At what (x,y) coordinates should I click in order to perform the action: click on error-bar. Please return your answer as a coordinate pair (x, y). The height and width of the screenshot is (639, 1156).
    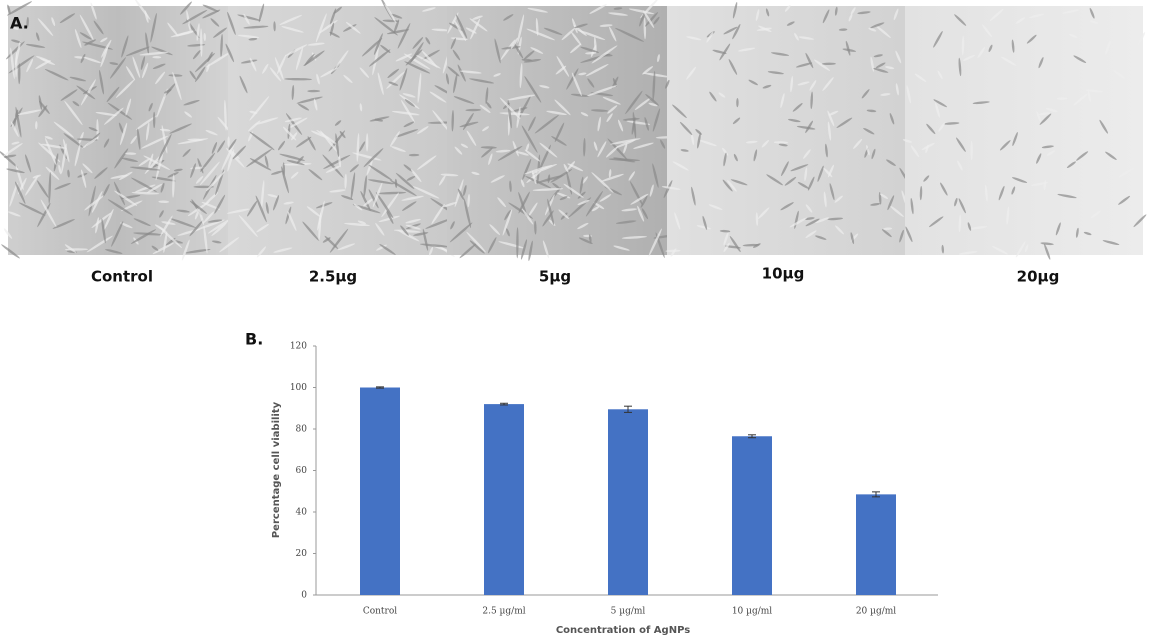
    Looking at the image, I should click on (876, 494).